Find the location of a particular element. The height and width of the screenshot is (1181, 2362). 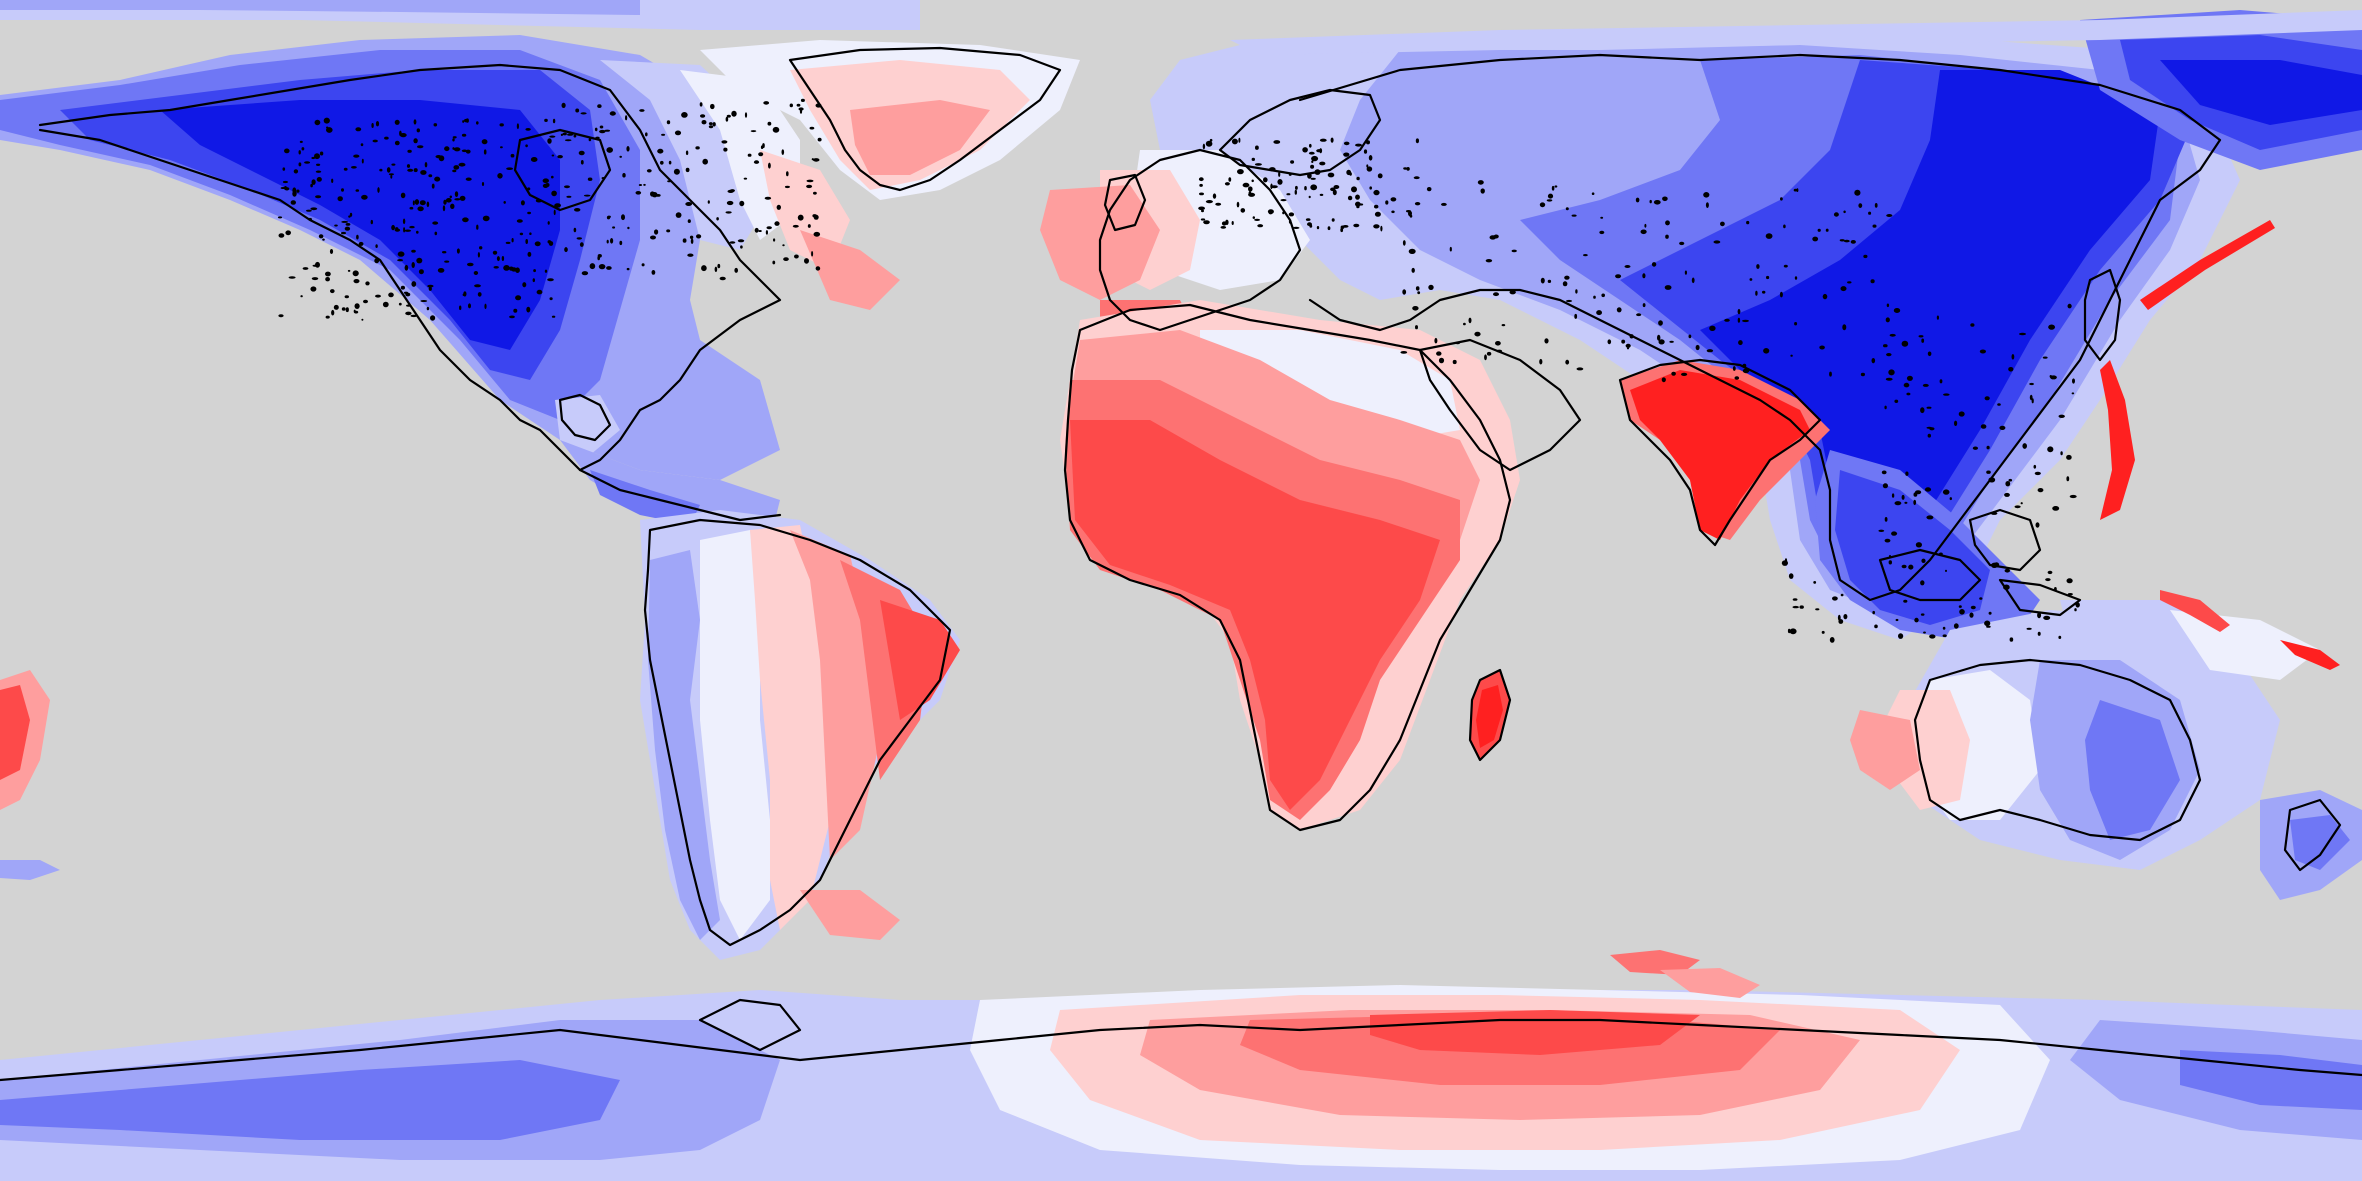

africa-fill is located at coordinates (1290, 565).